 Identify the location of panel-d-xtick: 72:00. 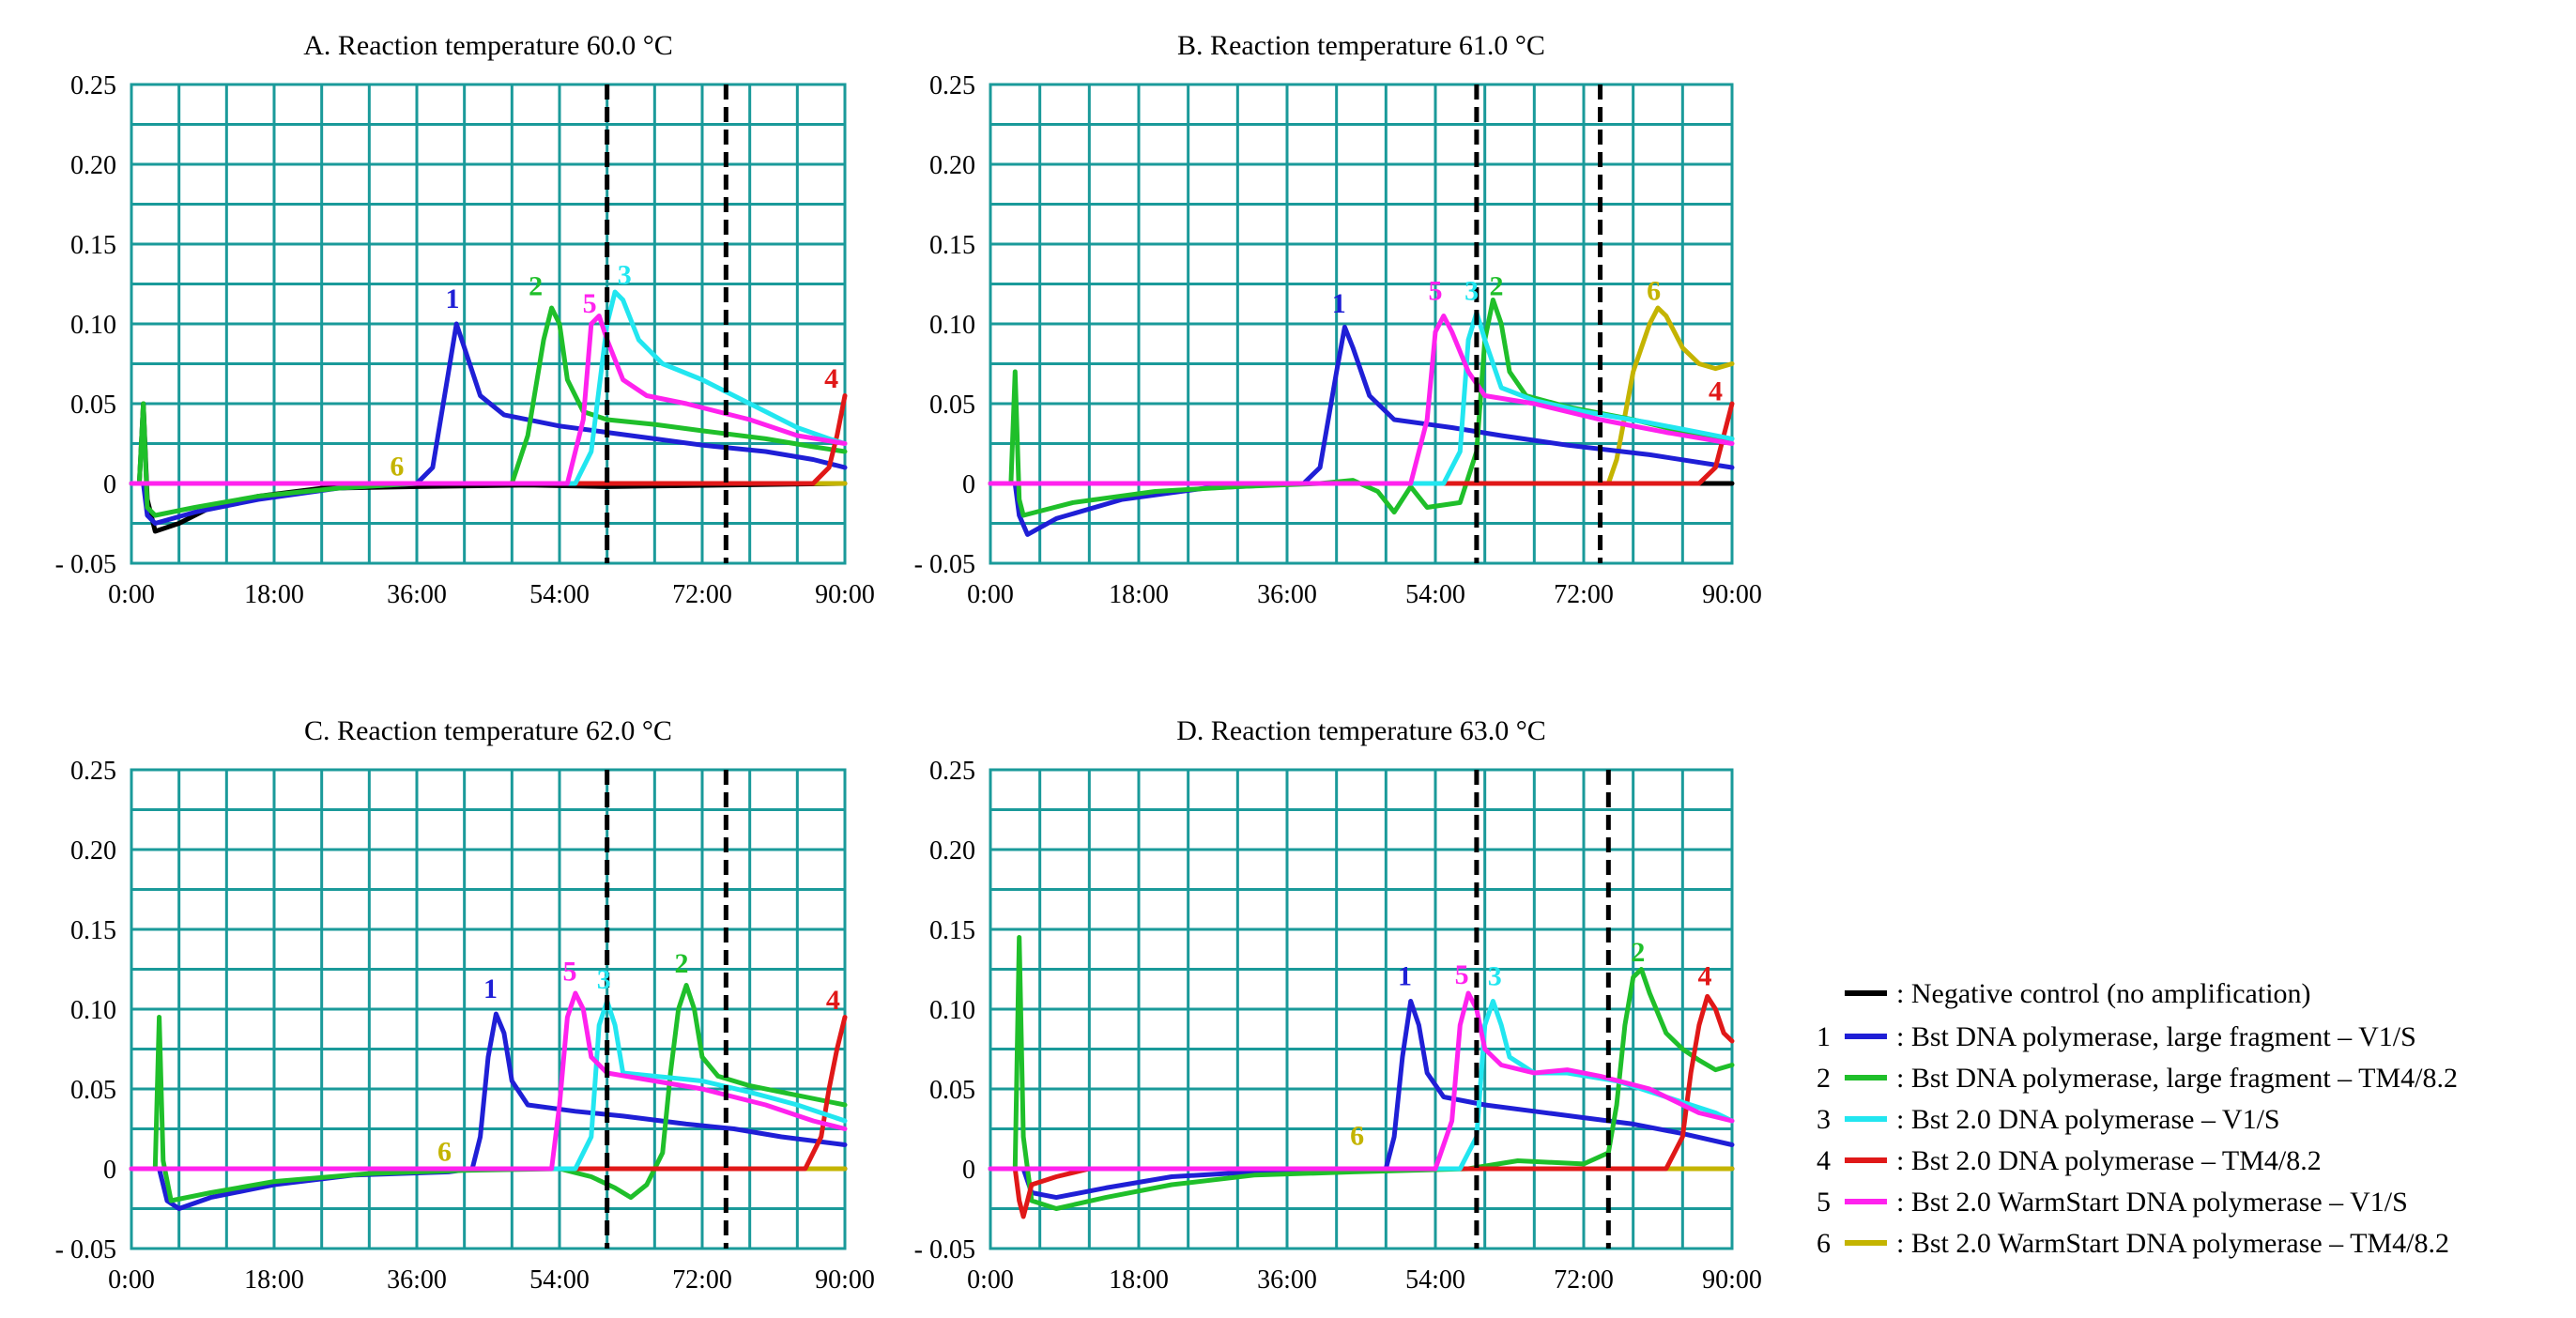
(1584, 1280).